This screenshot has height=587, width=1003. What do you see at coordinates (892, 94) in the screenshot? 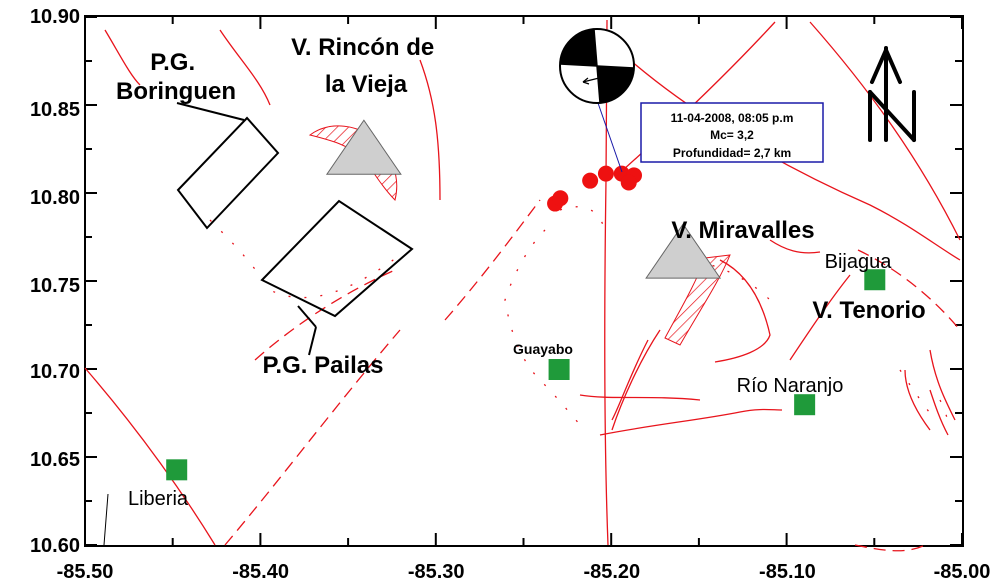
I see `north-arrow-icon` at bounding box center [892, 94].